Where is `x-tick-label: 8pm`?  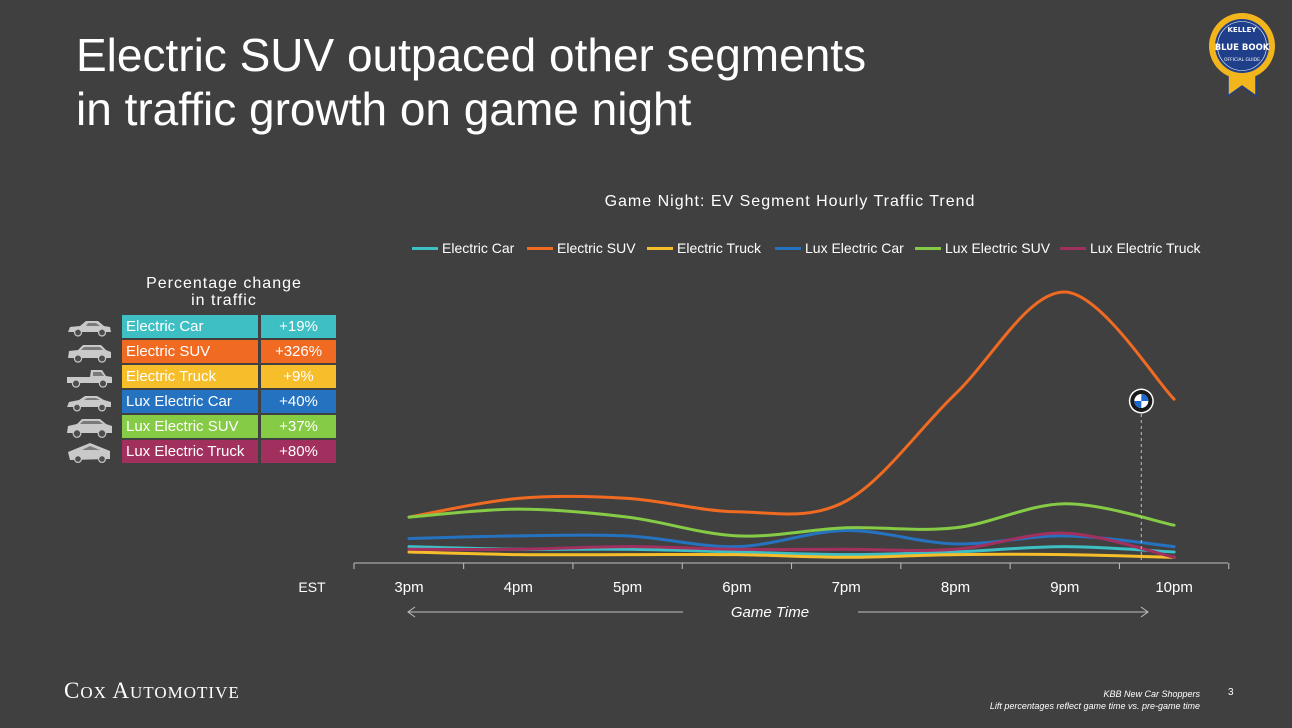
x-tick-label: 8pm is located at coordinates (955, 587).